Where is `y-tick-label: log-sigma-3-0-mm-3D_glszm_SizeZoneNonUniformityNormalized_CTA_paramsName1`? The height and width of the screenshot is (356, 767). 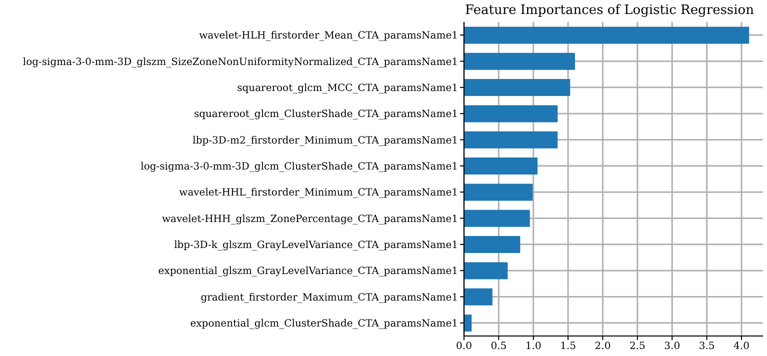 y-tick-label: log-sigma-3-0-mm-3D_glszm_SizeZoneNonUniformityNormalized_CTA_paramsName1 is located at coordinates (240, 62).